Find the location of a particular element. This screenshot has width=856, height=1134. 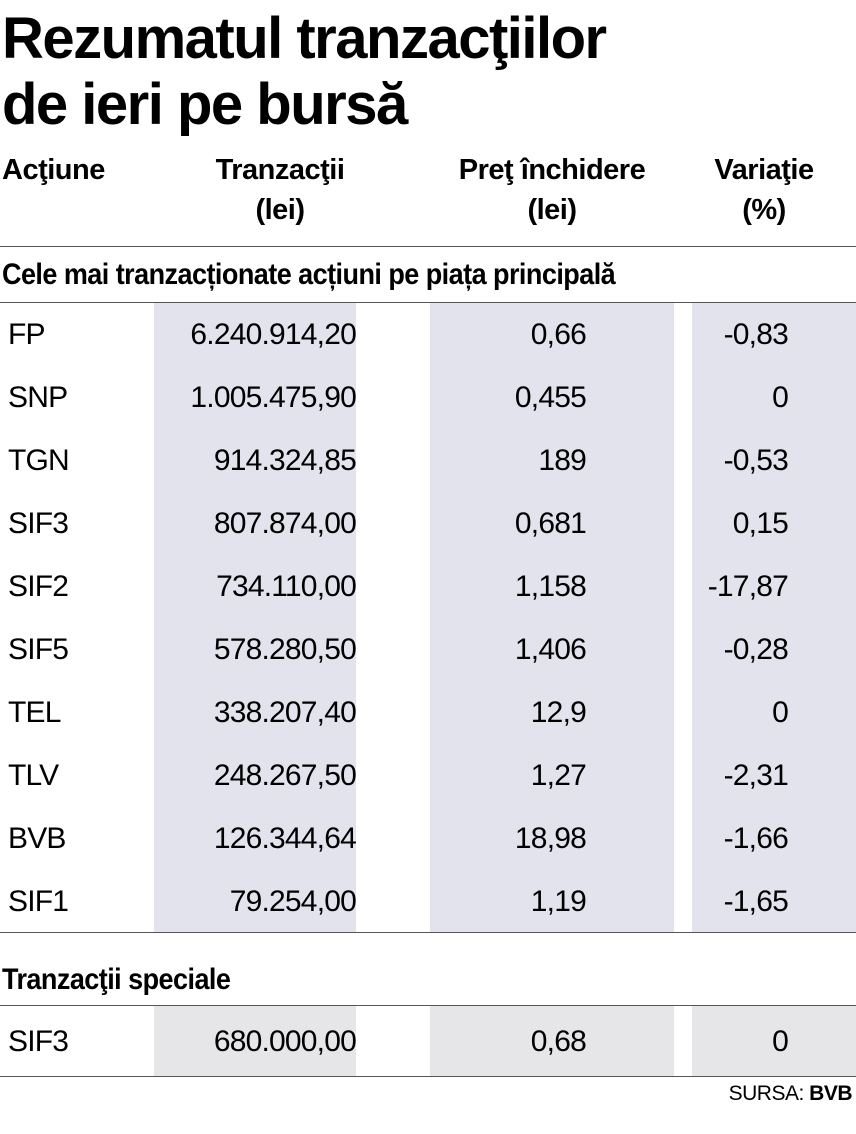

cell-pret-inchidere: 189 is located at coordinates (562, 460).